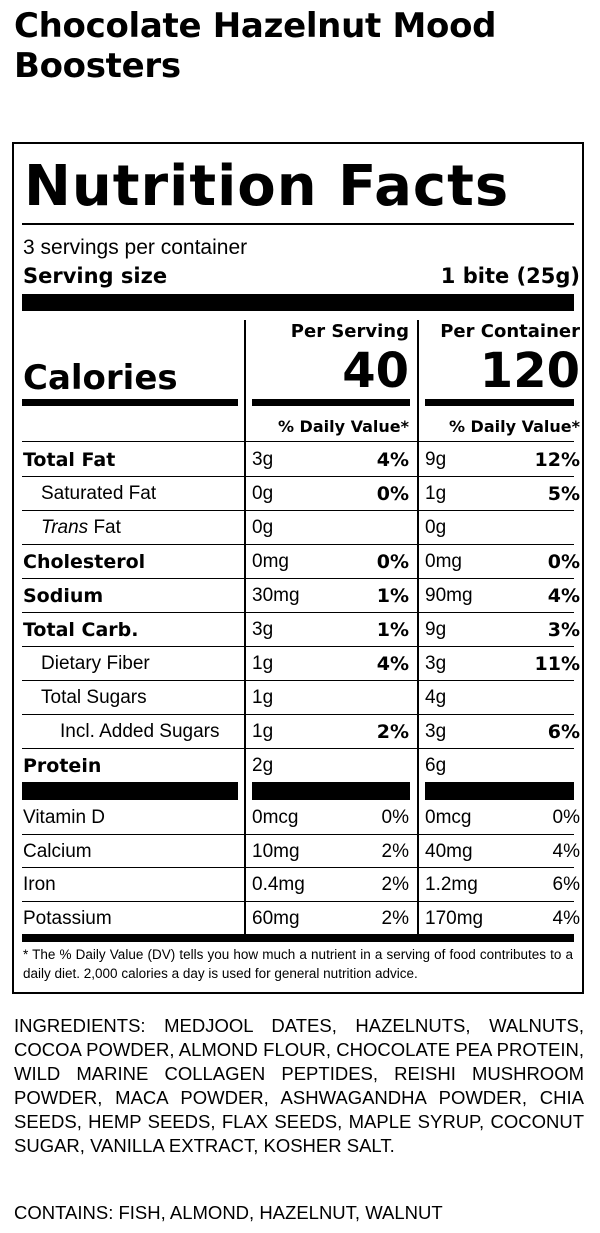 The image size is (600, 1233). I want to click on nutrient-serving-amount: 2g, so click(263, 765).